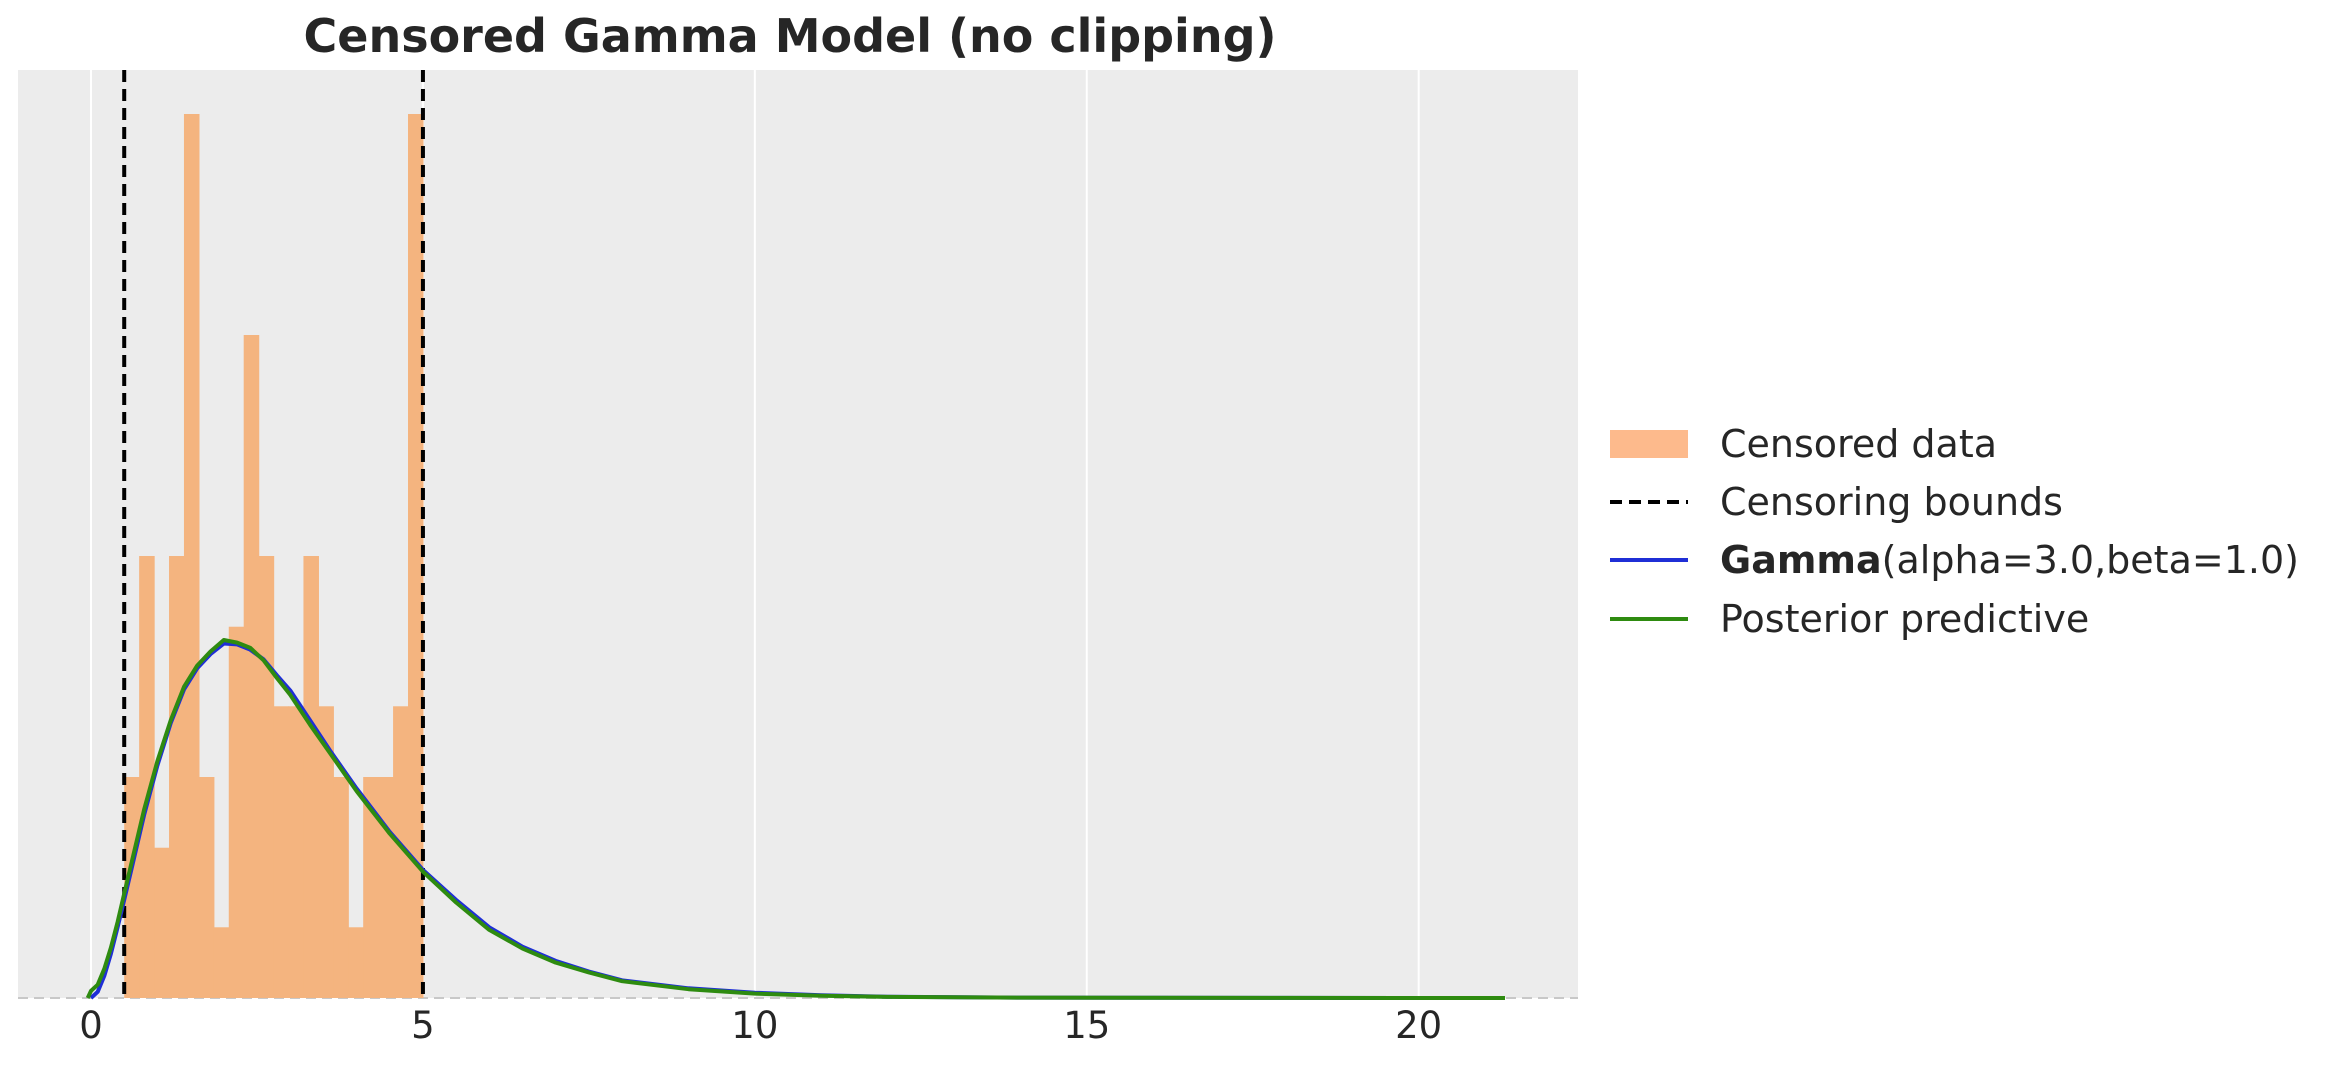 The height and width of the screenshot is (1067, 2340). I want to click on x-tick-label: 20, so click(1418, 1025).